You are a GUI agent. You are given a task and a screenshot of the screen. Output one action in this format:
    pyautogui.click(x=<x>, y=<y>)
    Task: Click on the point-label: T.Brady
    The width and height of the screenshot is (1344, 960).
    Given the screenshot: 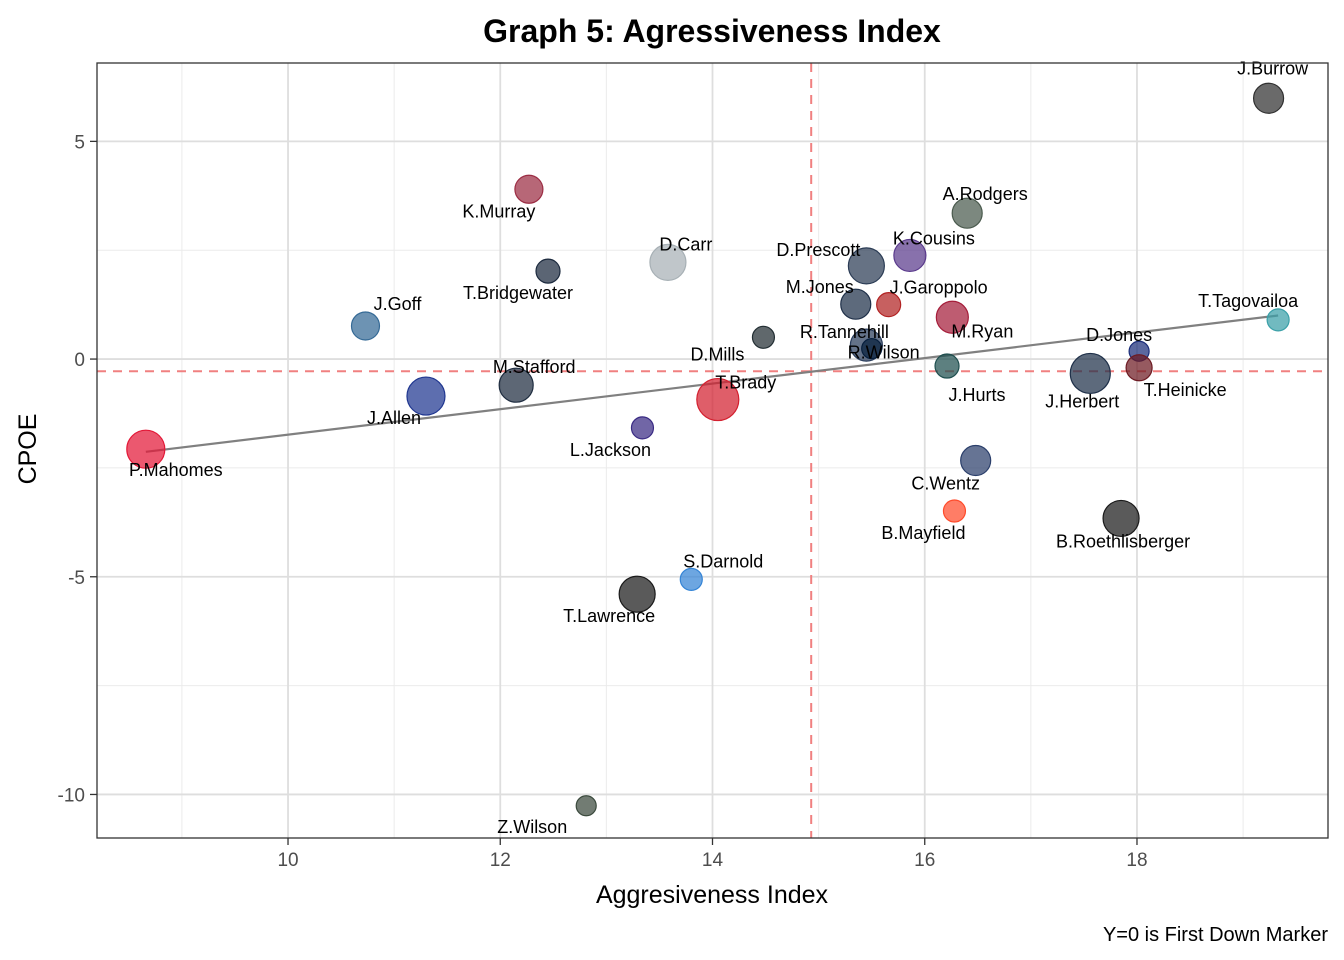 What is the action you would take?
    pyautogui.click(x=745, y=383)
    